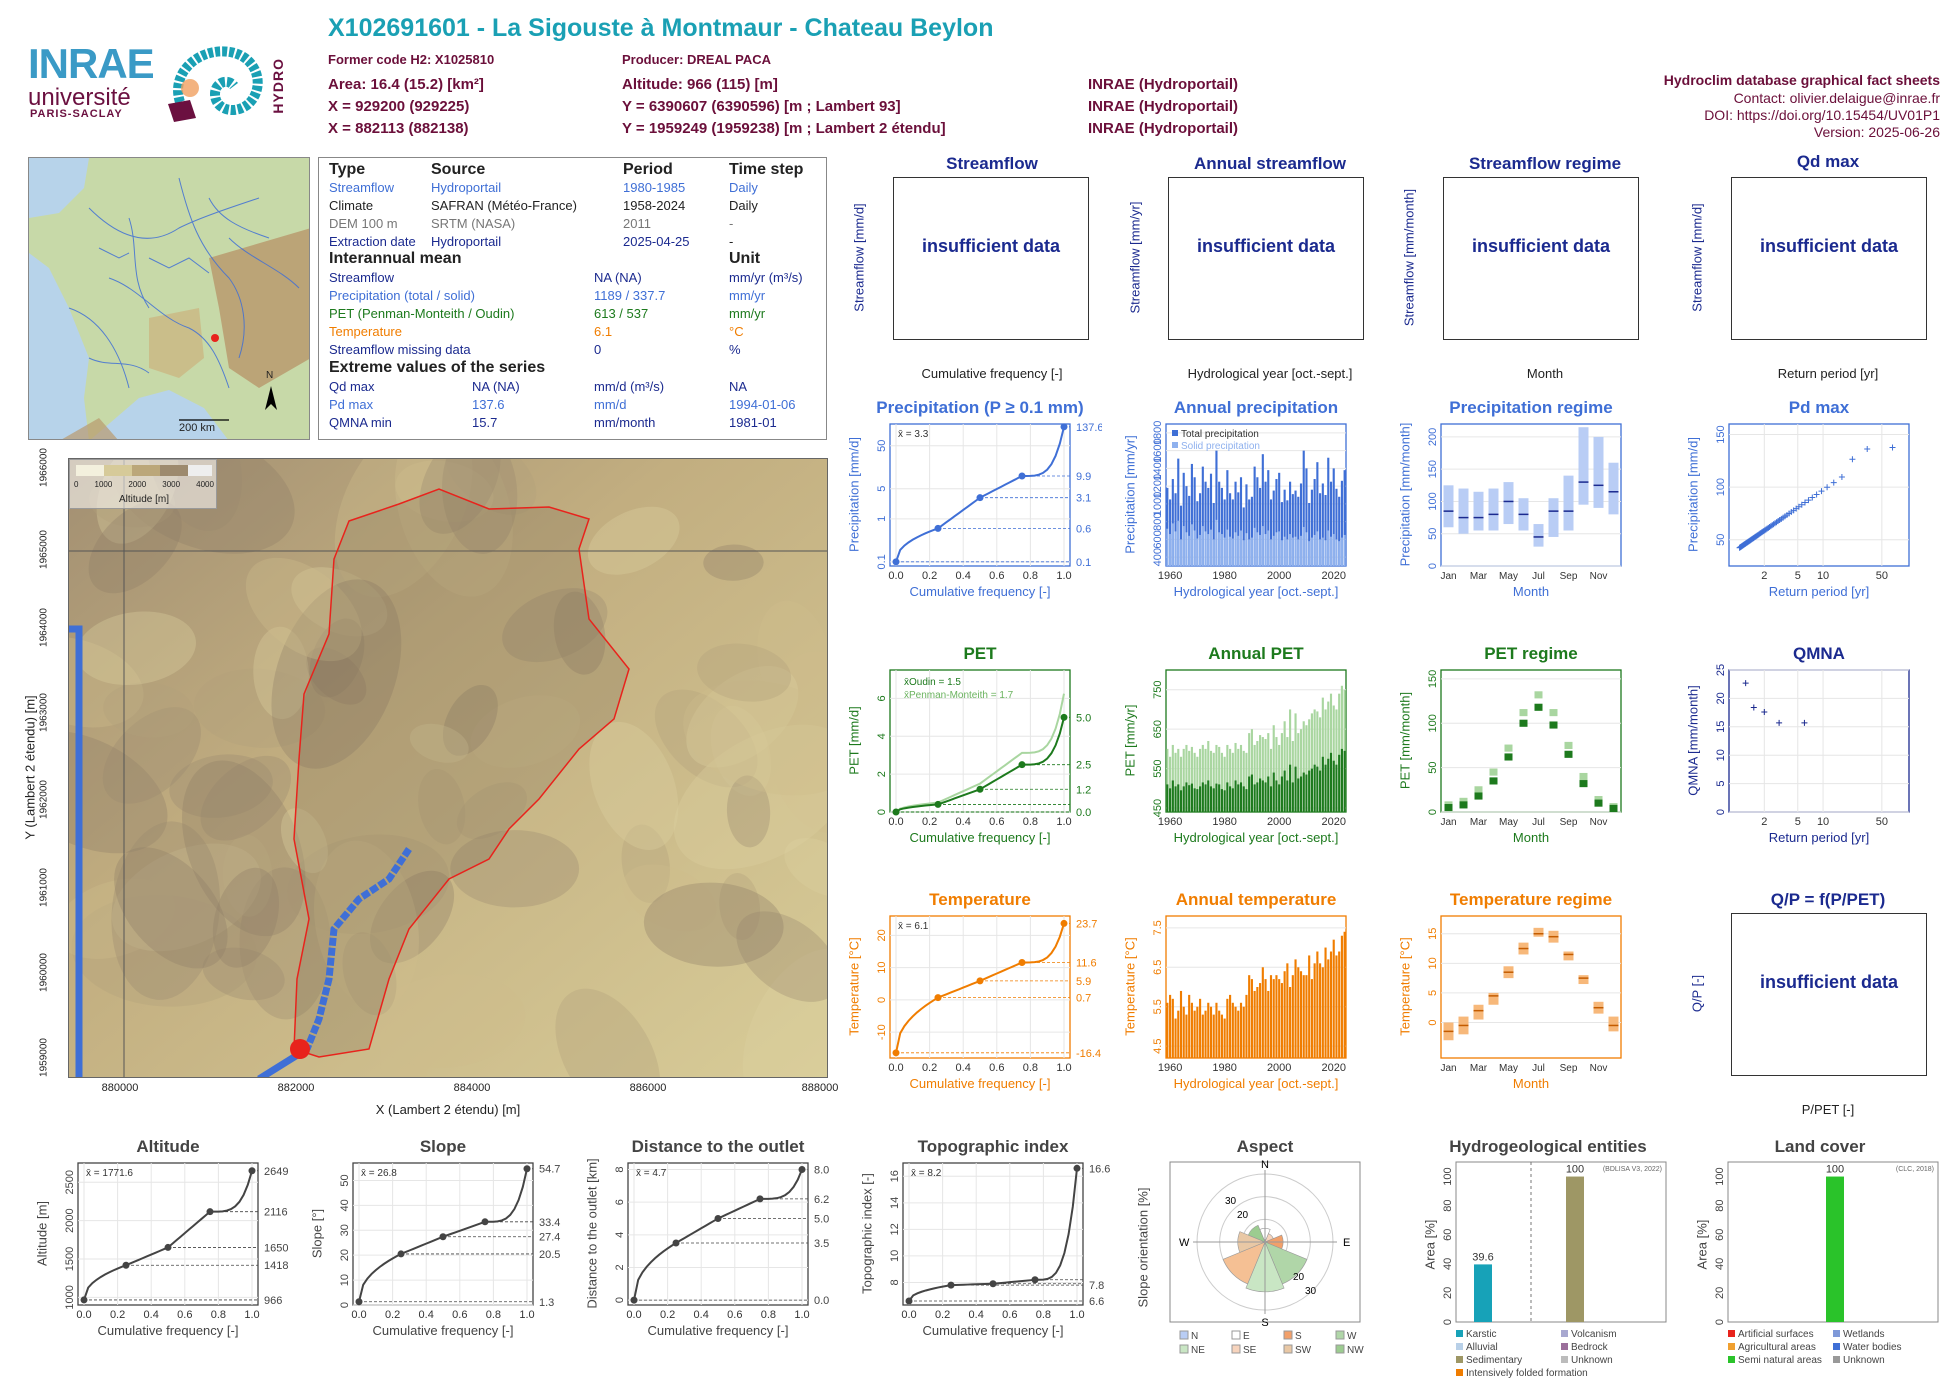 This screenshot has height=1386, width=1960. What do you see at coordinates (1298, 1336) in the screenshot?
I see `legend-label: S` at bounding box center [1298, 1336].